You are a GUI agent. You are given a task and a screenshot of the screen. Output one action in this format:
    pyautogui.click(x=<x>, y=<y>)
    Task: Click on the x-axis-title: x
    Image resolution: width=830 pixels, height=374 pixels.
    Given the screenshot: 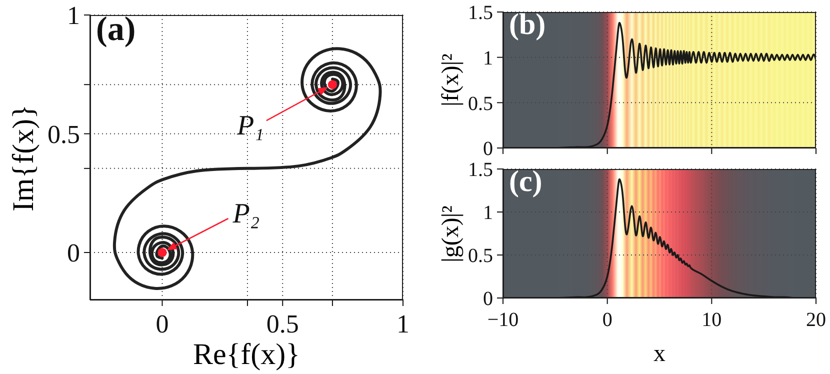 What is the action you would take?
    pyautogui.click(x=660, y=354)
    